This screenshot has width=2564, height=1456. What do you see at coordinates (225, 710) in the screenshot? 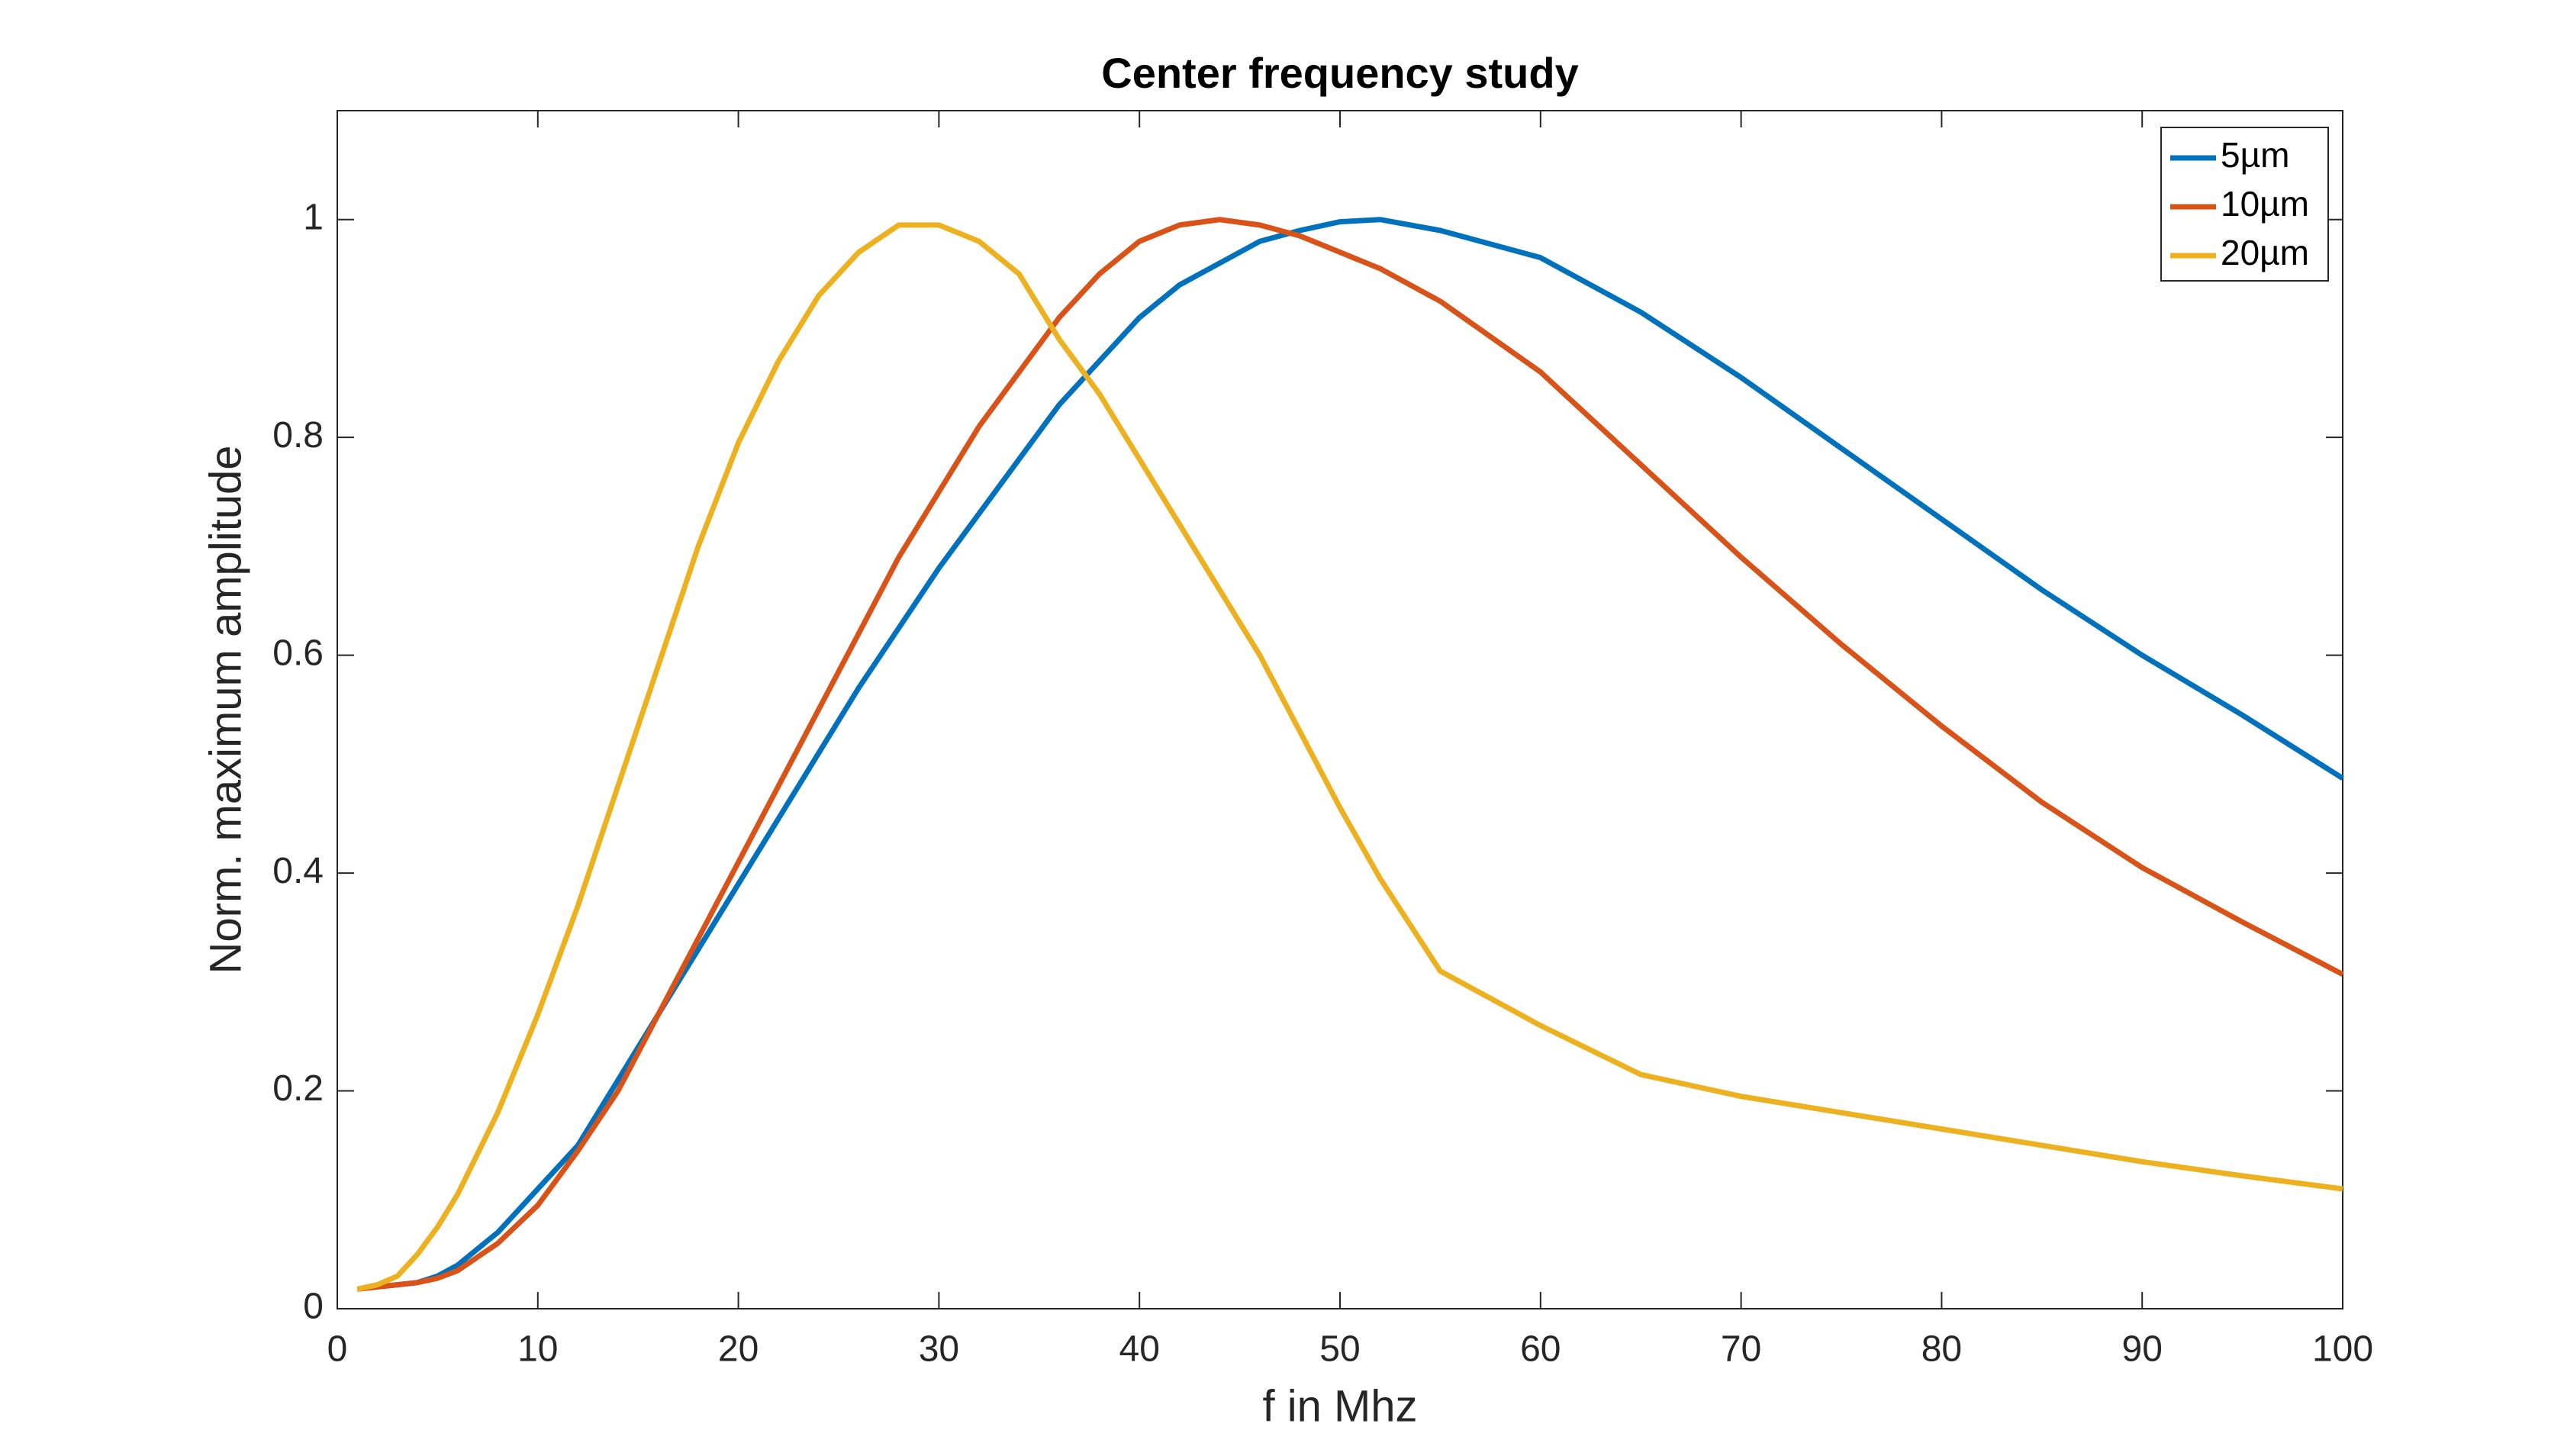
I see `y-axis-label: Norm. maximum amplitude` at bounding box center [225, 710].